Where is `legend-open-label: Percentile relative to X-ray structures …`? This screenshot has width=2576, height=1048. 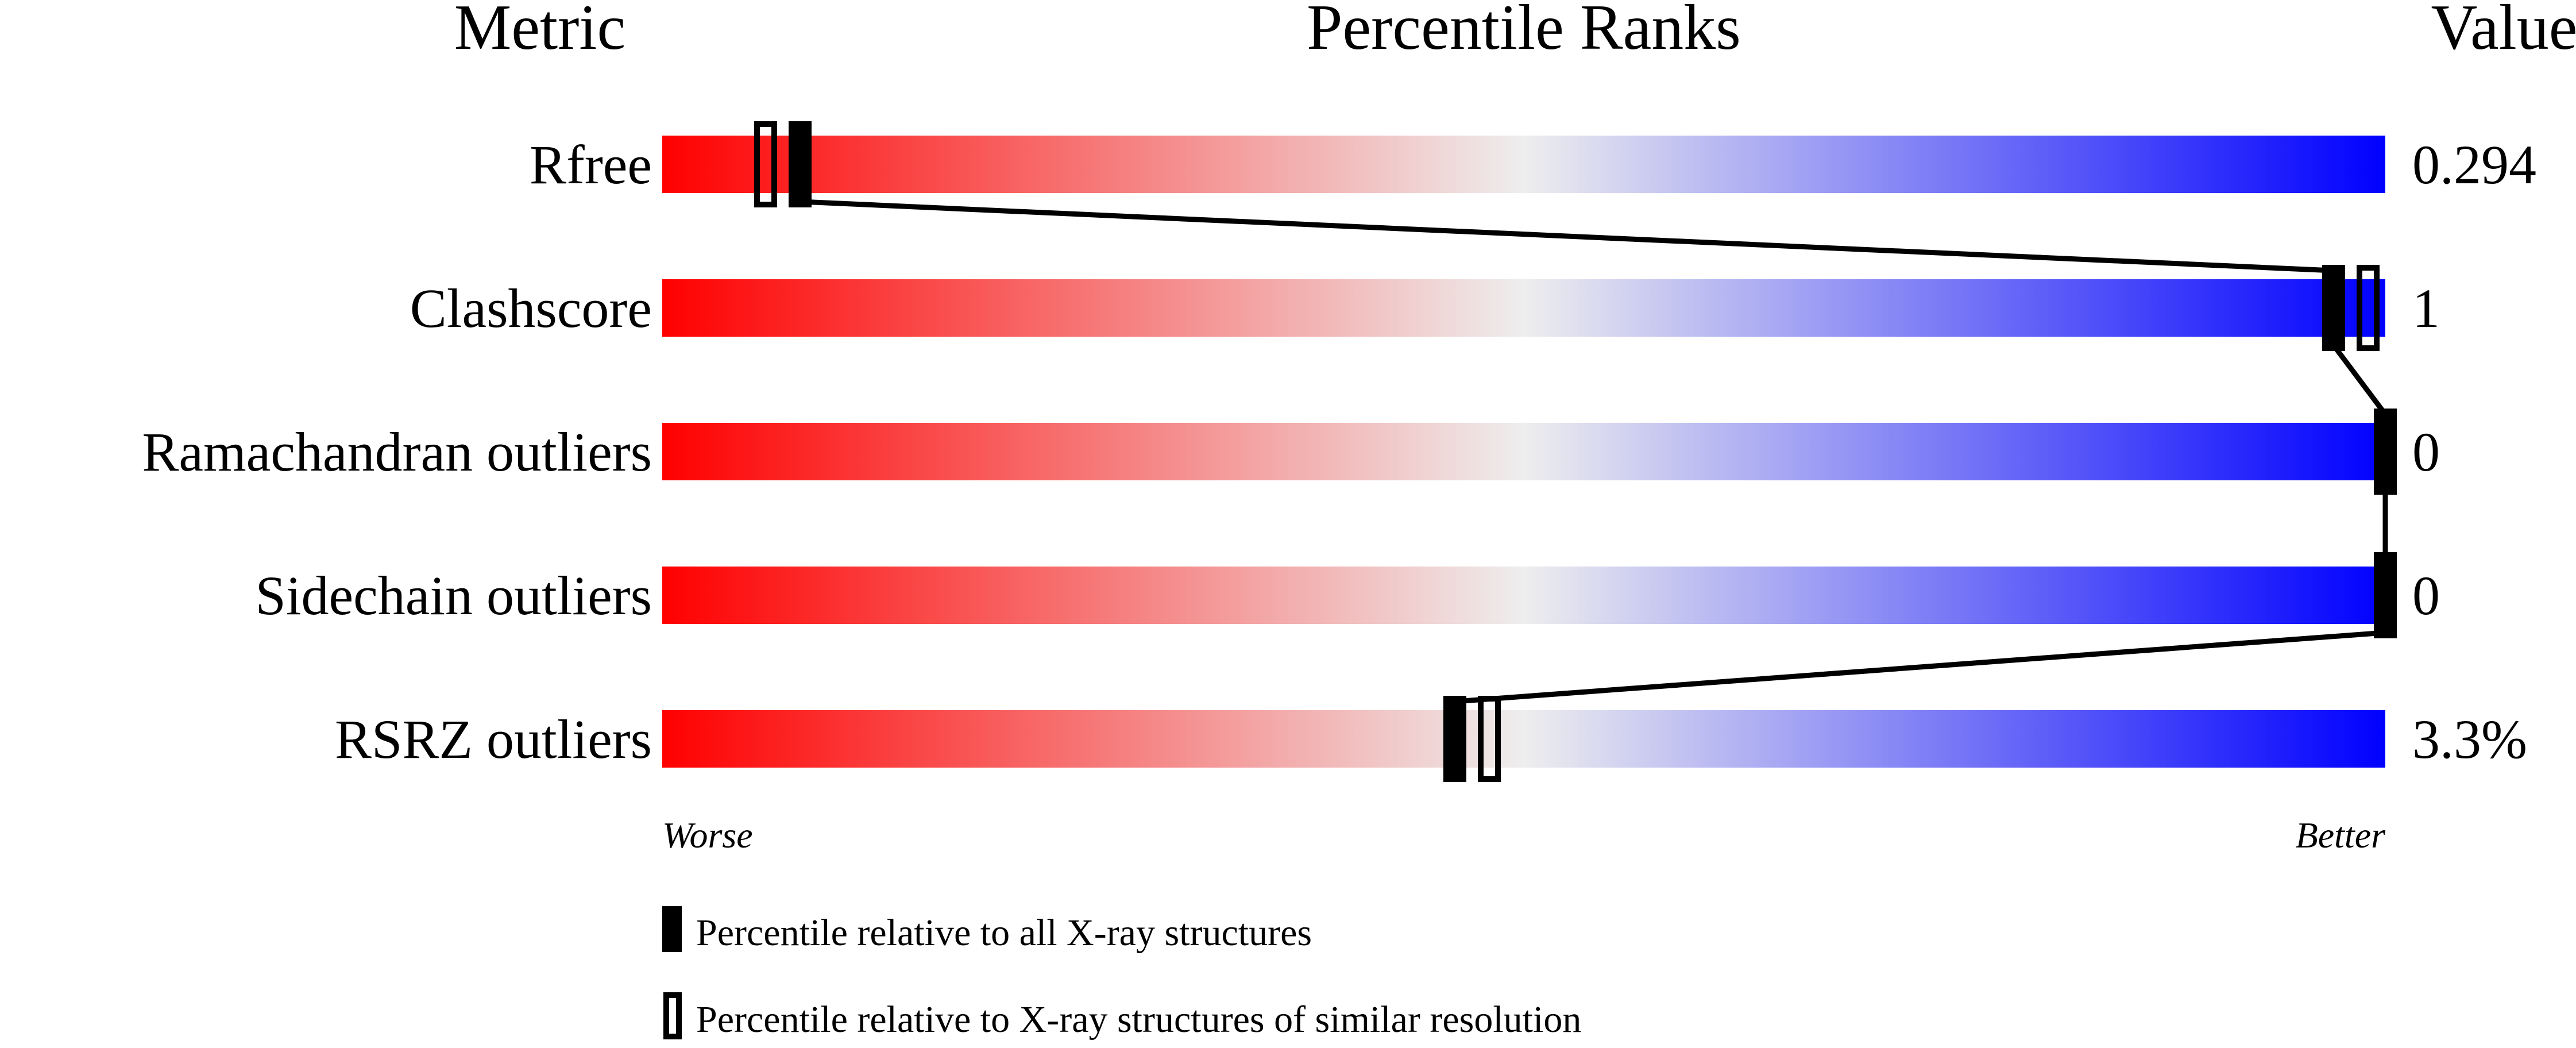
legend-open-label: Percentile relative to X-ray structures … is located at coordinates (1138, 1020).